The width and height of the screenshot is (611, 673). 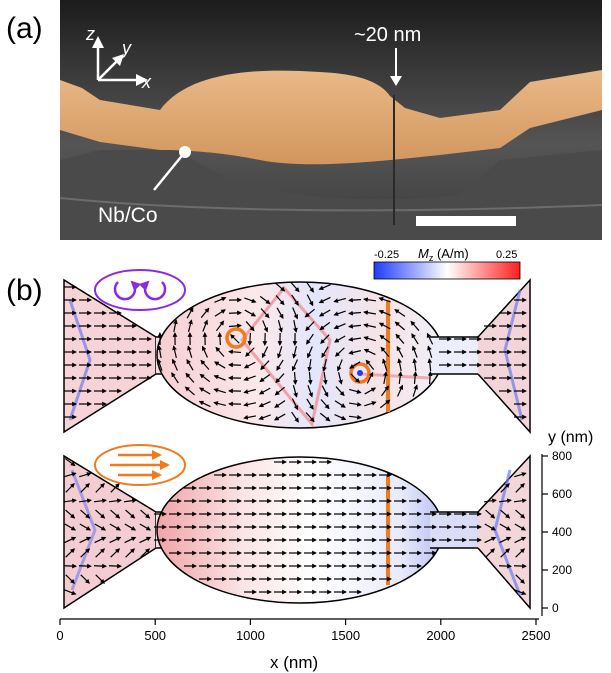 I want to click on x-tick-label: 2000, so click(x=440, y=635).